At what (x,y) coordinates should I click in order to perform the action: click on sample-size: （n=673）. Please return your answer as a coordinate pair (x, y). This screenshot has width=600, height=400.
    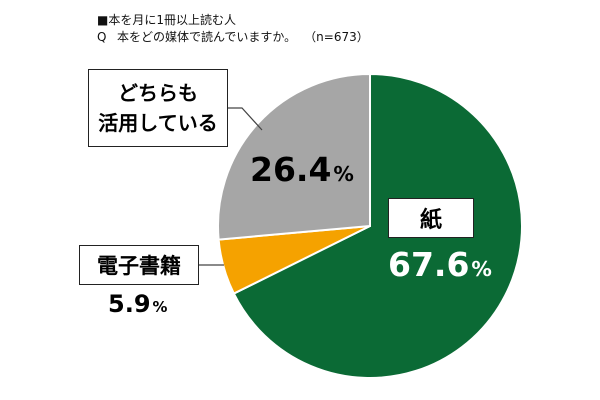
    Looking at the image, I should click on (336, 37).